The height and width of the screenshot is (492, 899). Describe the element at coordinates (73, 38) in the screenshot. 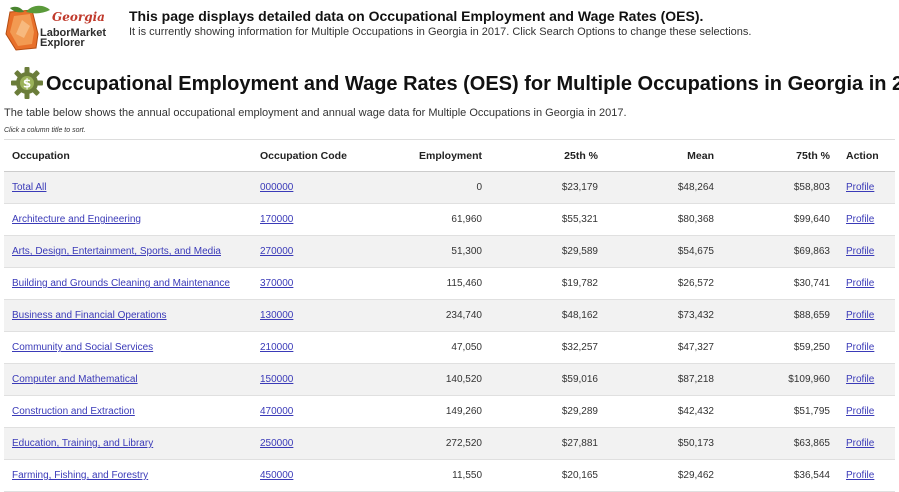

I see `logo-title: LaborMarket Explorer` at that location.